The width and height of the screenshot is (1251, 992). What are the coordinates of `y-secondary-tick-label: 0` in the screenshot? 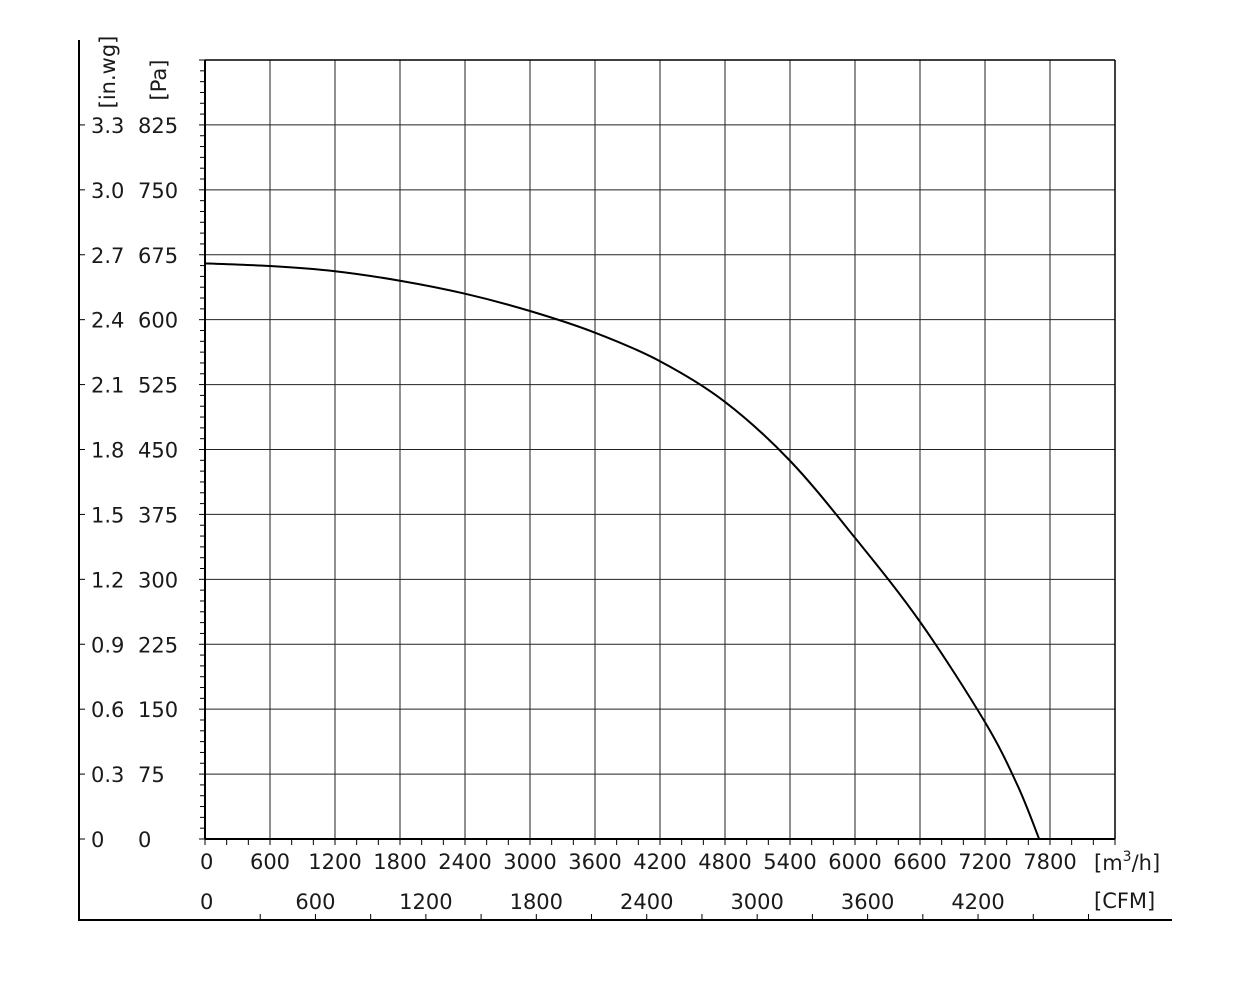 It's located at (97, 840).